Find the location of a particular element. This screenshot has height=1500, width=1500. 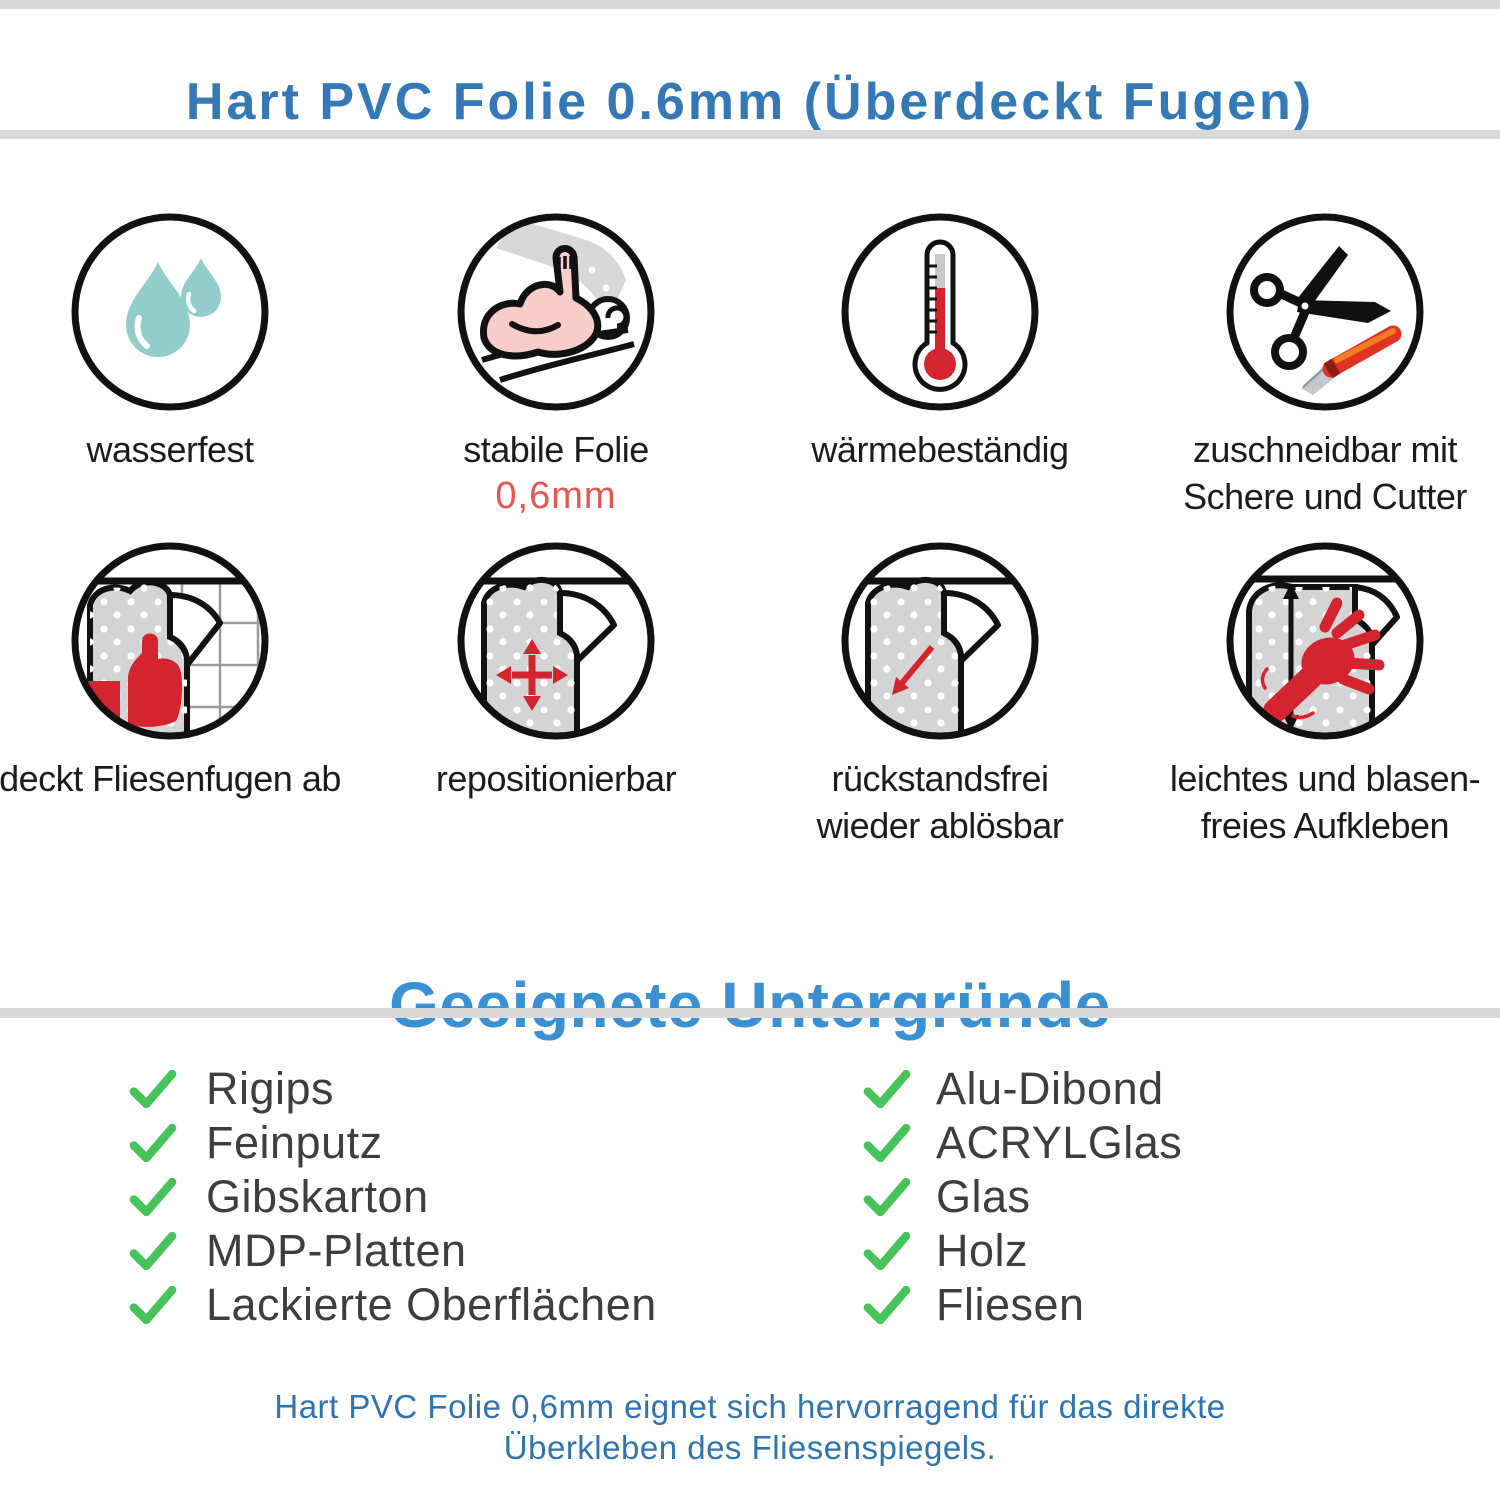

peel-off-arrow-icon is located at coordinates (940, 641).